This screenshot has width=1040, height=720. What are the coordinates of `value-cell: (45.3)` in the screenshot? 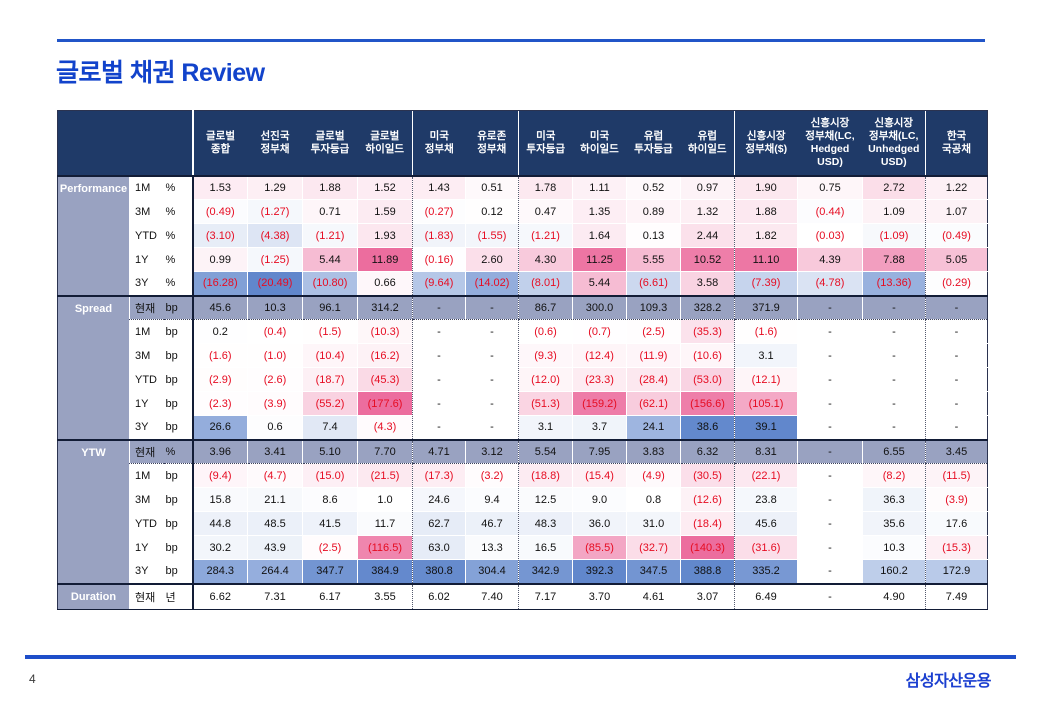 It's located at (385, 379).